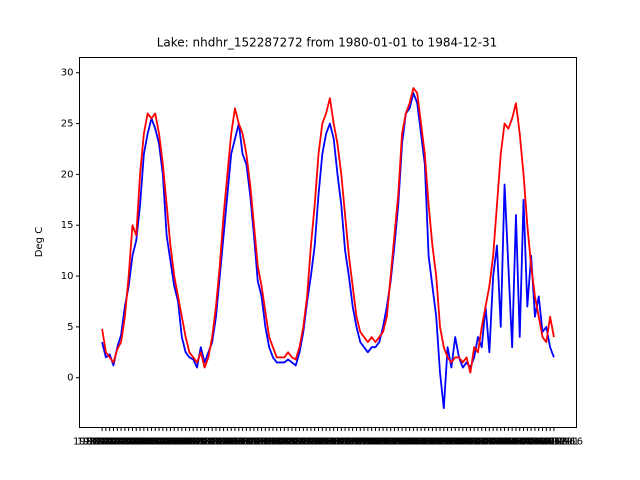 This screenshot has height=480, width=640. Describe the element at coordinates (315, 442) in the screenshot. I see `x-tick-label: 1982-05-01` at that location.